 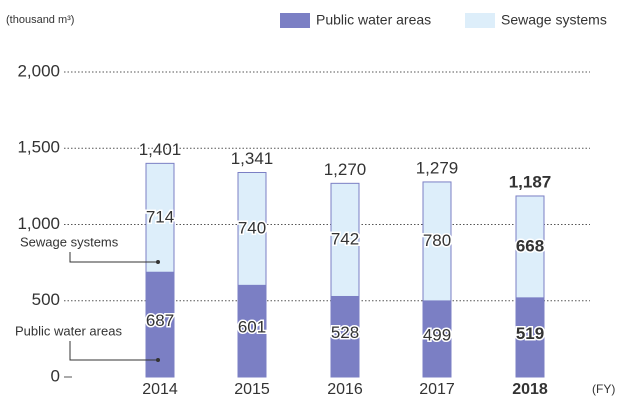 I want to click on annotation: Sewage systems, so click(x=69, y=241).